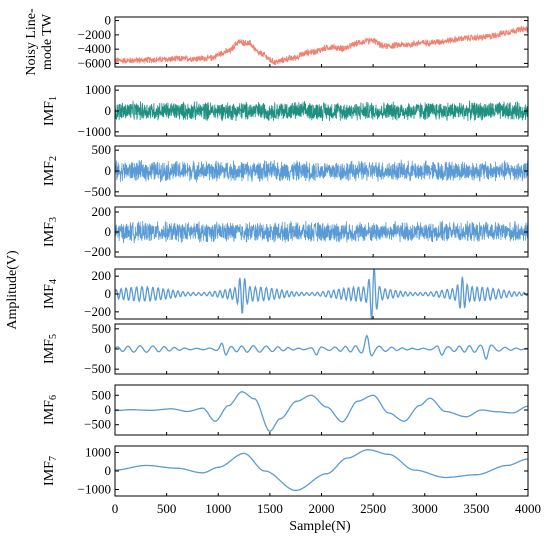 This screenshot has height=542, width=550. Describe the element at coordinates (53, 281) in the screenshot. I see `panel-label-subscript: 4` at that location.